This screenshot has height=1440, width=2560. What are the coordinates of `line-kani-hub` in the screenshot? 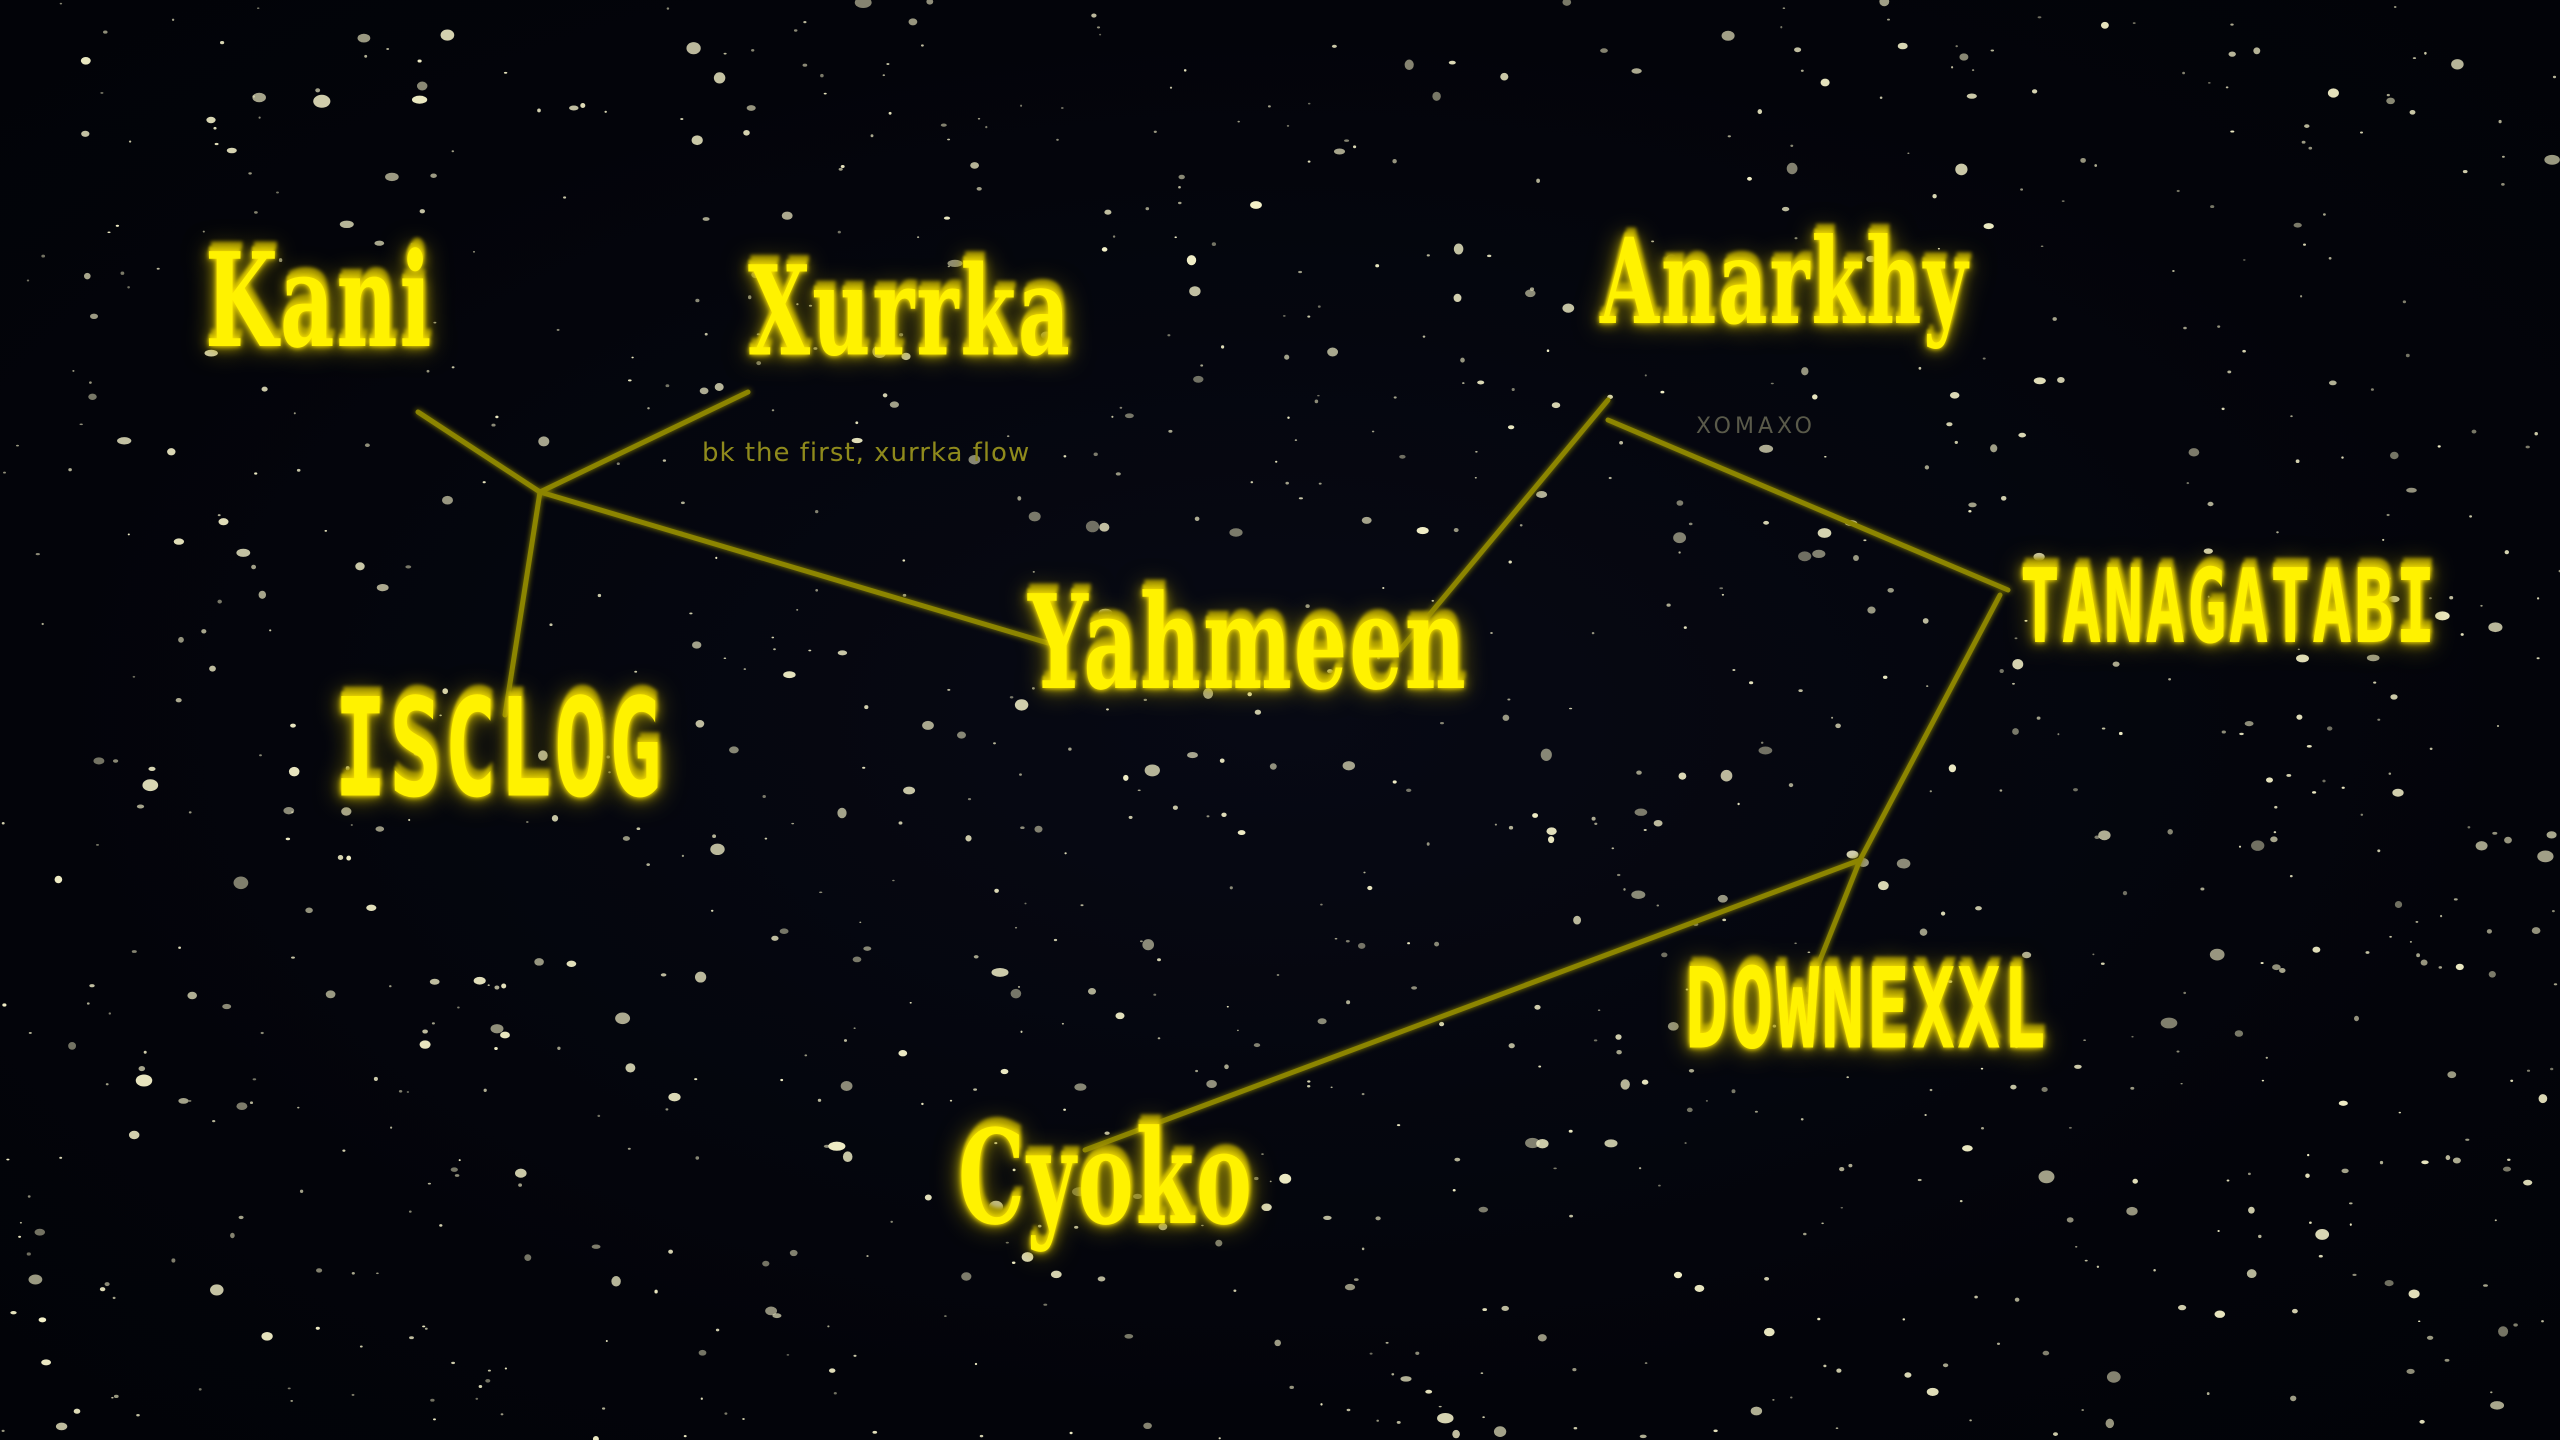 It's located at (479, 452).